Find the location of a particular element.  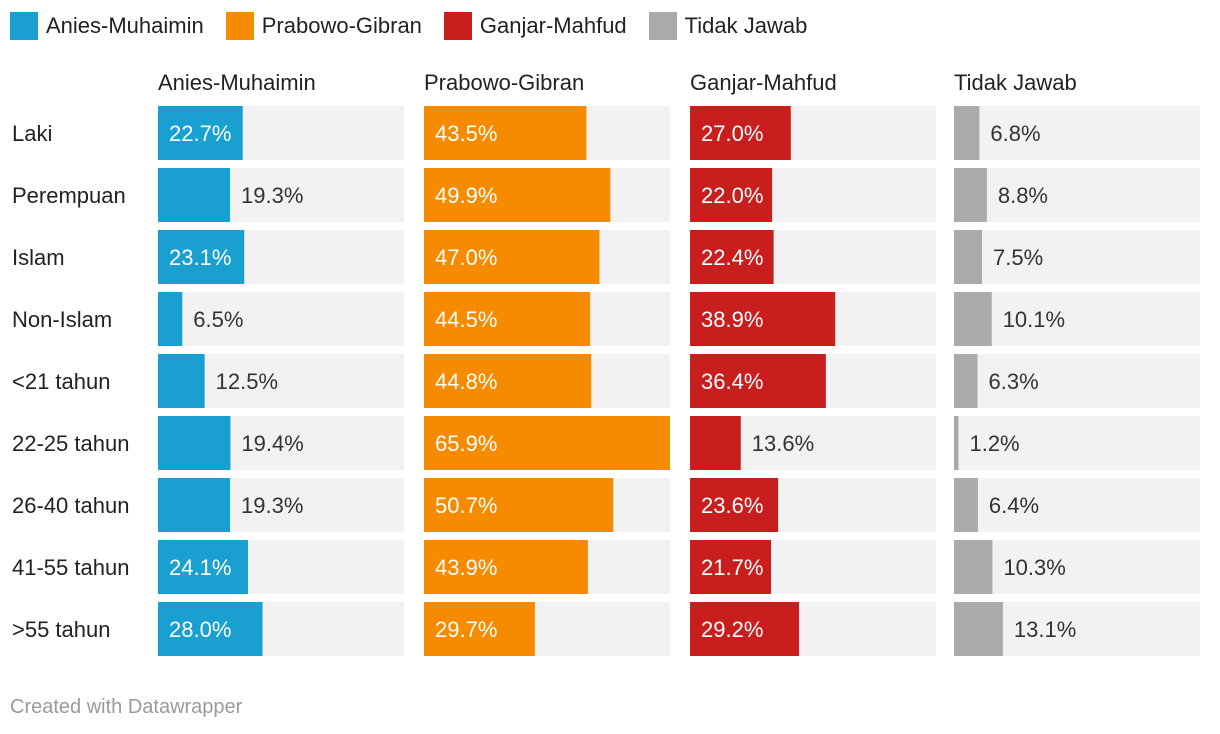

column-header-tidak-jawab: Tidak Jawab is located at coordinates (1015, 82).